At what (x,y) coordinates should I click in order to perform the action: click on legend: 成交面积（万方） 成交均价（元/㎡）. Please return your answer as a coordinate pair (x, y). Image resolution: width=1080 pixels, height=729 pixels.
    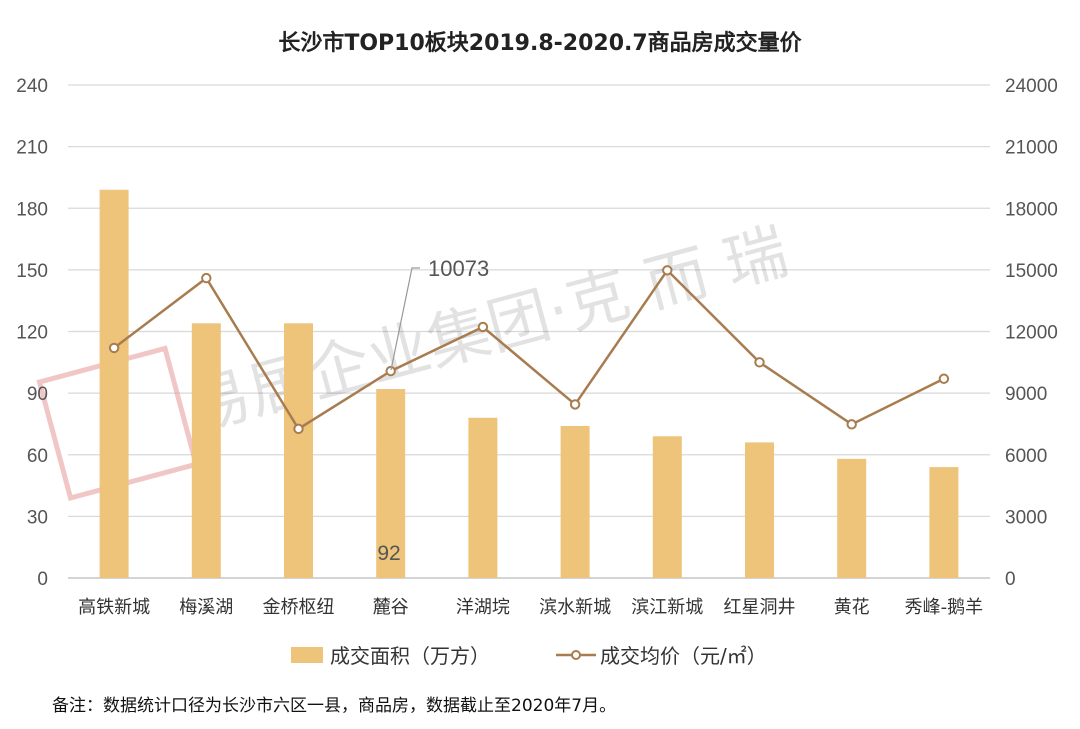
    Looking at the image, I should click on (529, 656).